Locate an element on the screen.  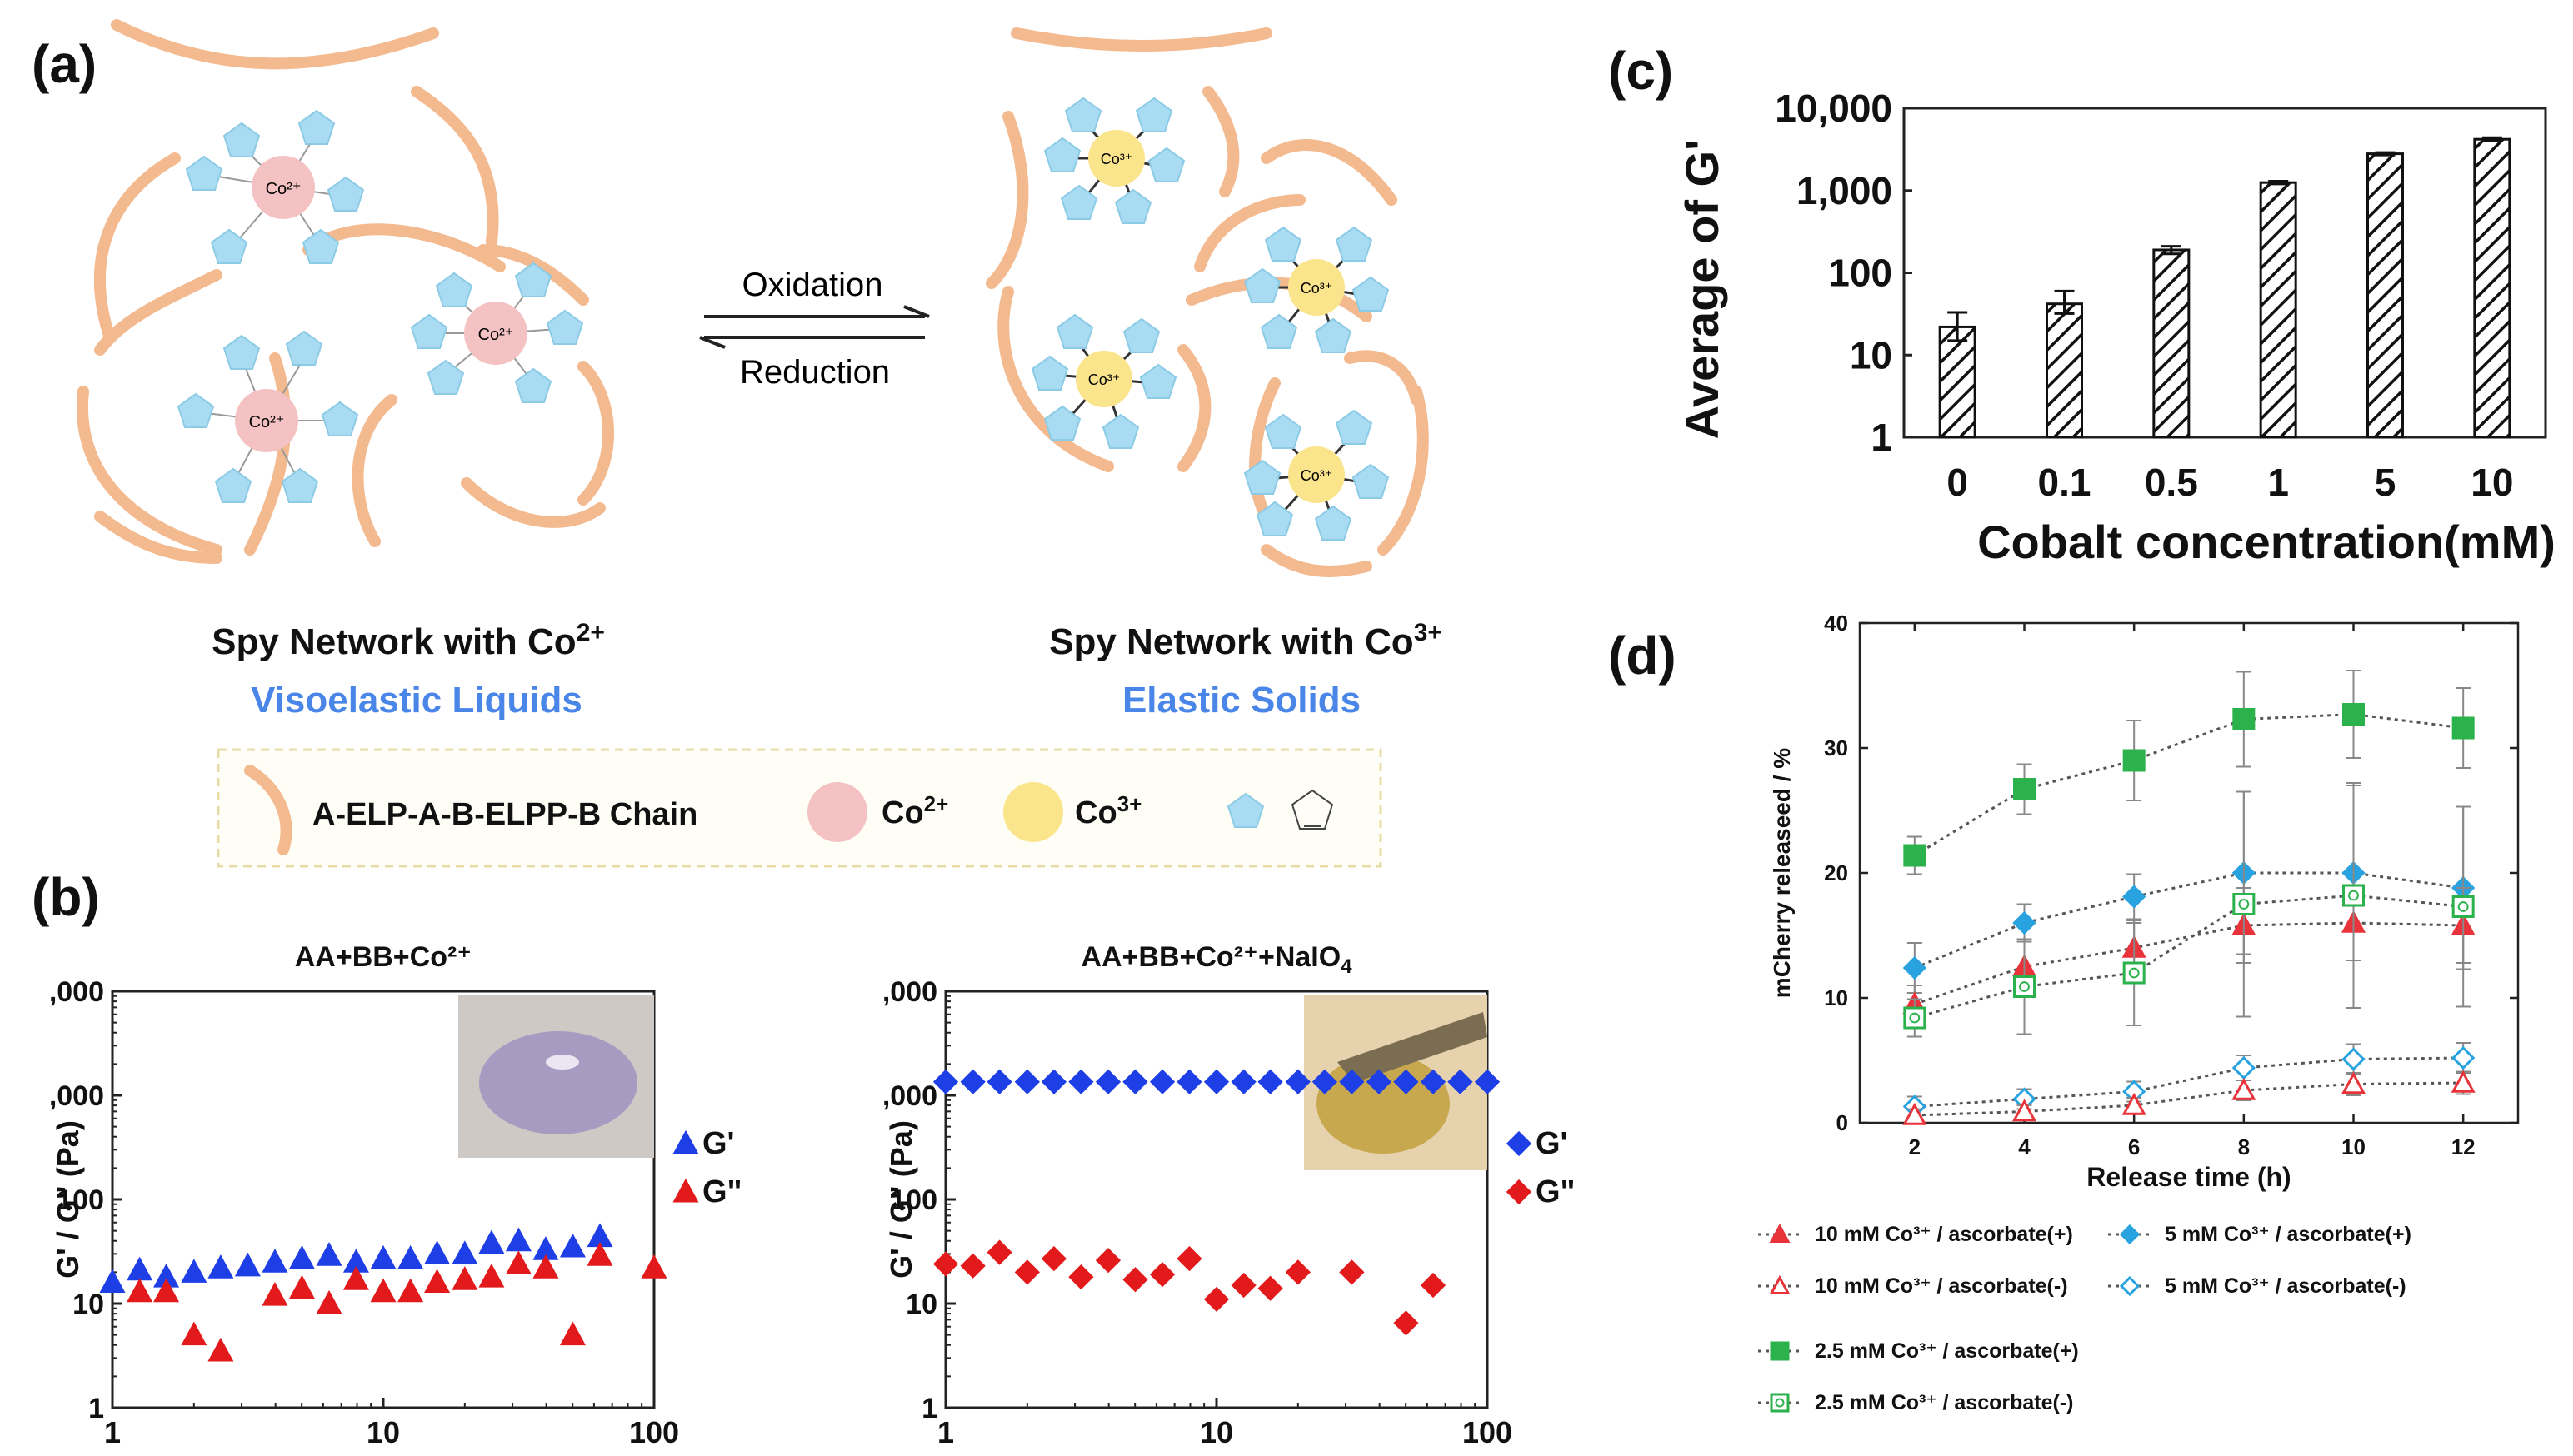
left-co2-center-1: Co²⁺ is located at coordinates (275, 187).